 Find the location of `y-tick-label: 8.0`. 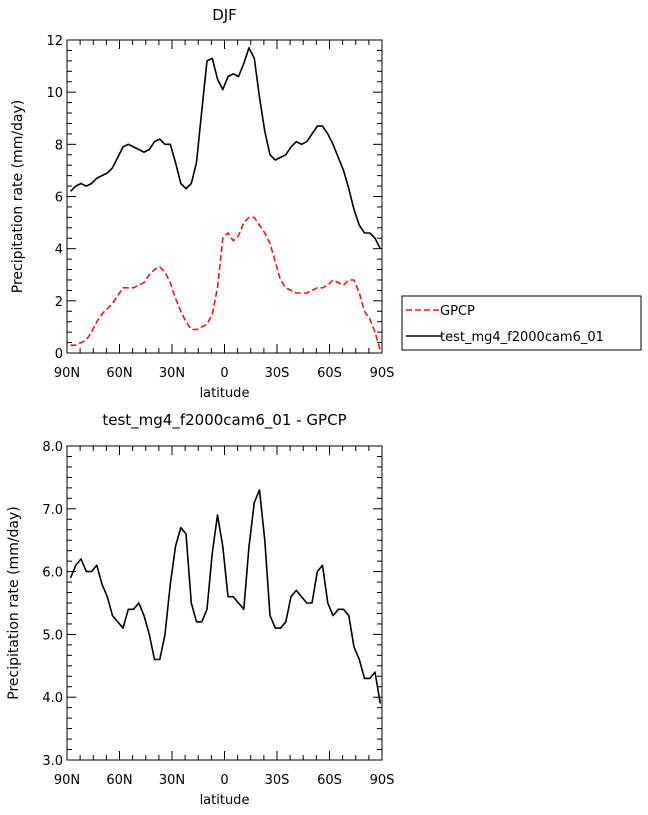

y-tick-label: 8.0 is located at coordinates (52, 447).